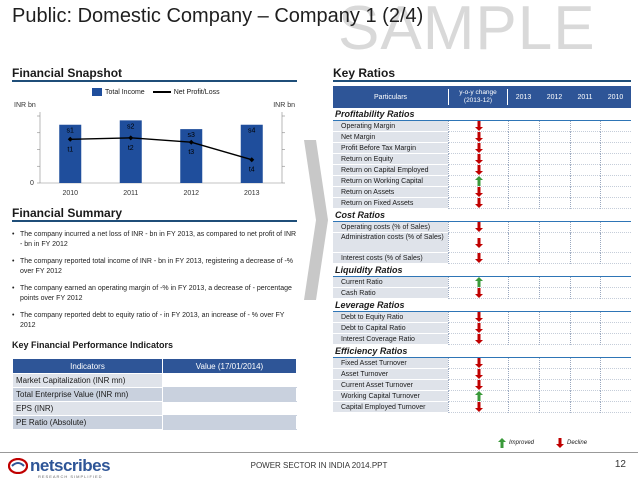 The width and height of the screenshot is (638, 479). What do you see at coordinates (554, 97) in the screenshot?
I see `col-2012: 2012` at bounding box center [554, 97].